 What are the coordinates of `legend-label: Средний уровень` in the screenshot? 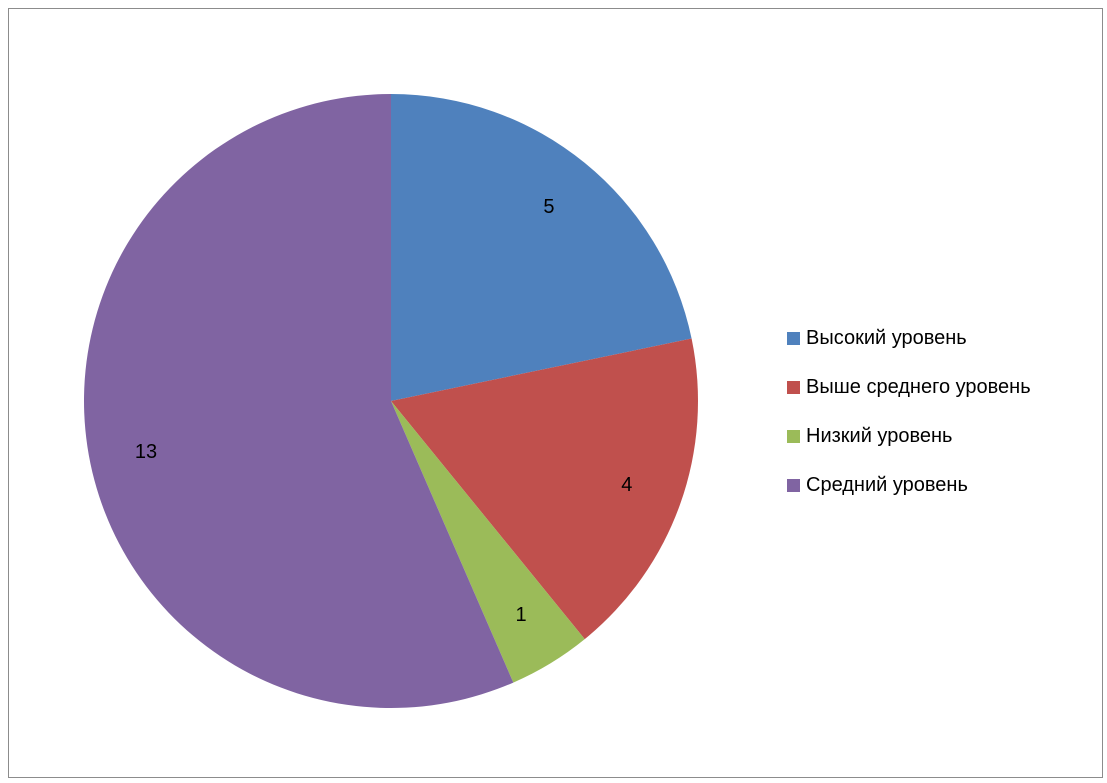 It's located at (887, 485).